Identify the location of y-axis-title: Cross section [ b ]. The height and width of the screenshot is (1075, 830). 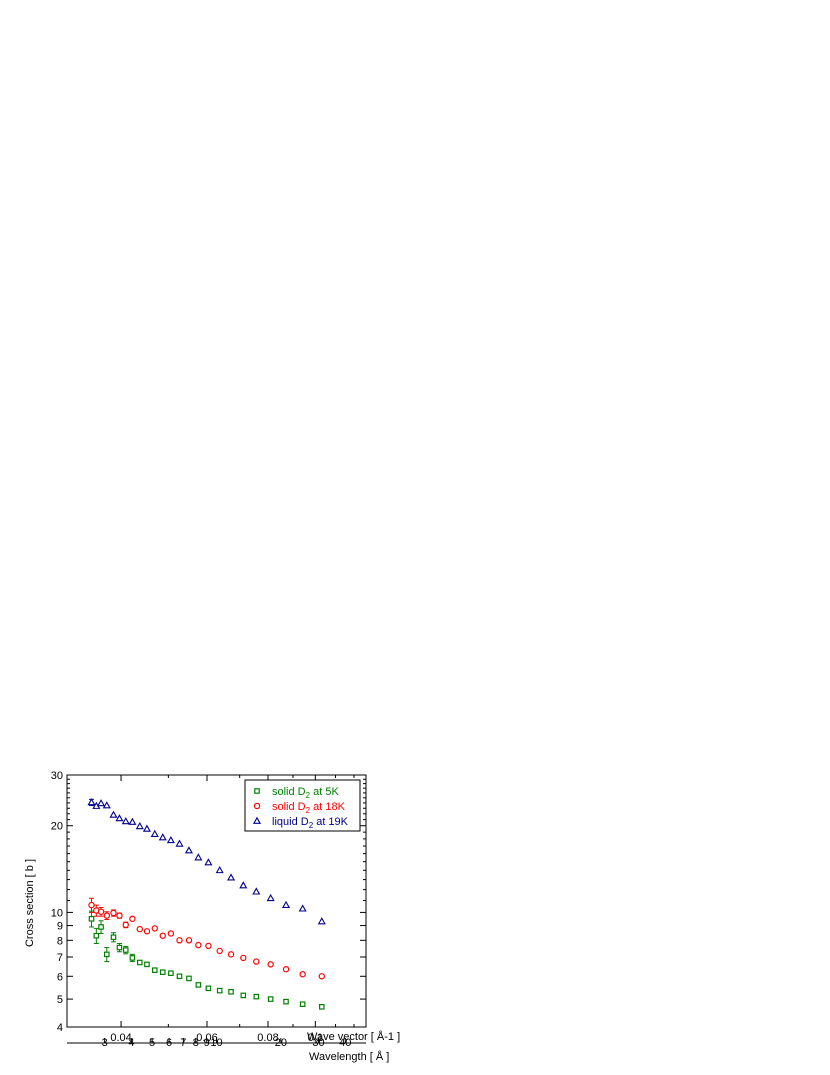
(30, 903).